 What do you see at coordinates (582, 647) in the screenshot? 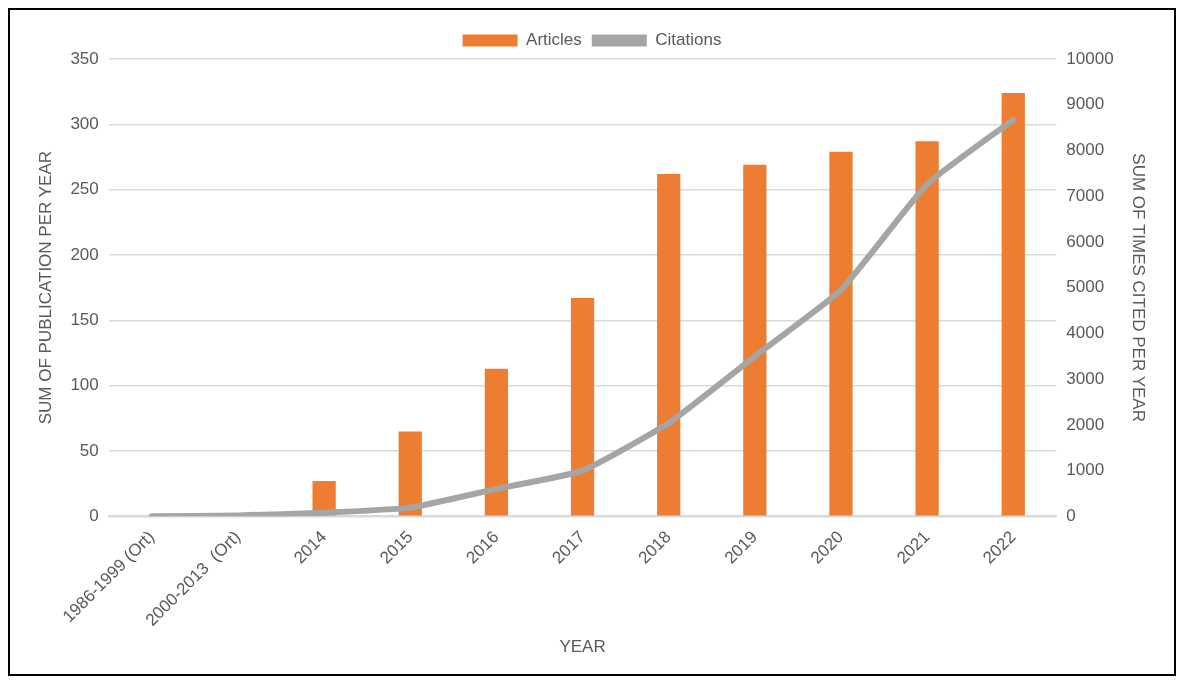
I see `x-axis-title: YEAR` at bounding box center [582, 647].